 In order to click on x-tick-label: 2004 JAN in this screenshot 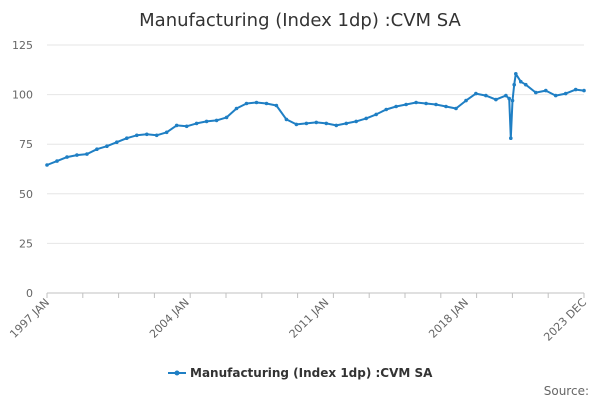, I will do `click(169, 318)`.